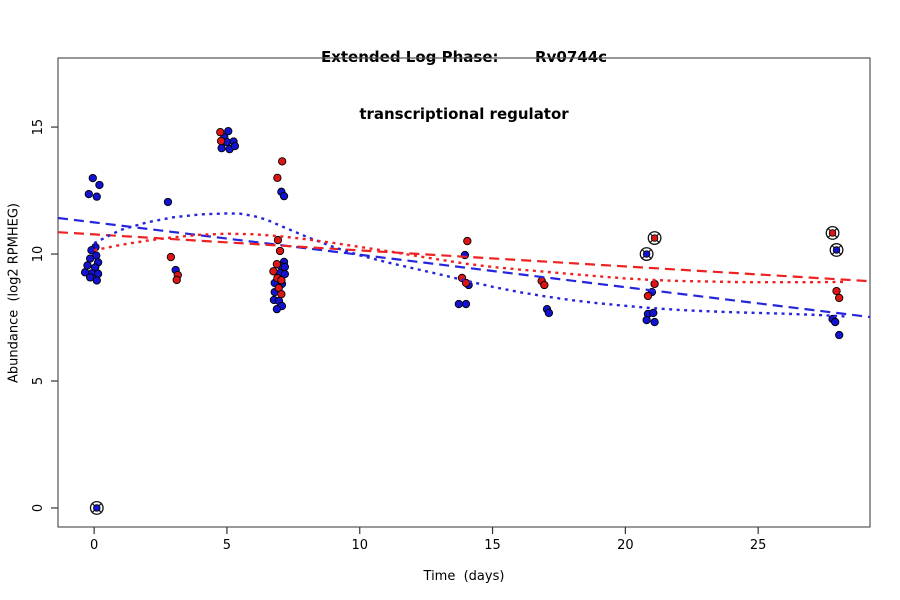 This screenshot has height=600, width=900. I want to click on x-tick-label: 20, so click(625, 545).